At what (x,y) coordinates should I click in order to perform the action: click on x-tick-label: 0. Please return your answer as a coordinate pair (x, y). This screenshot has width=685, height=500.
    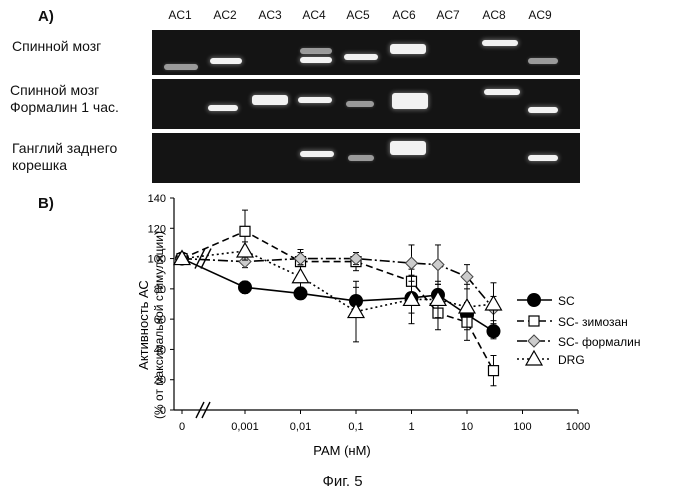
    Looking at the image, I should click on (182, 427).